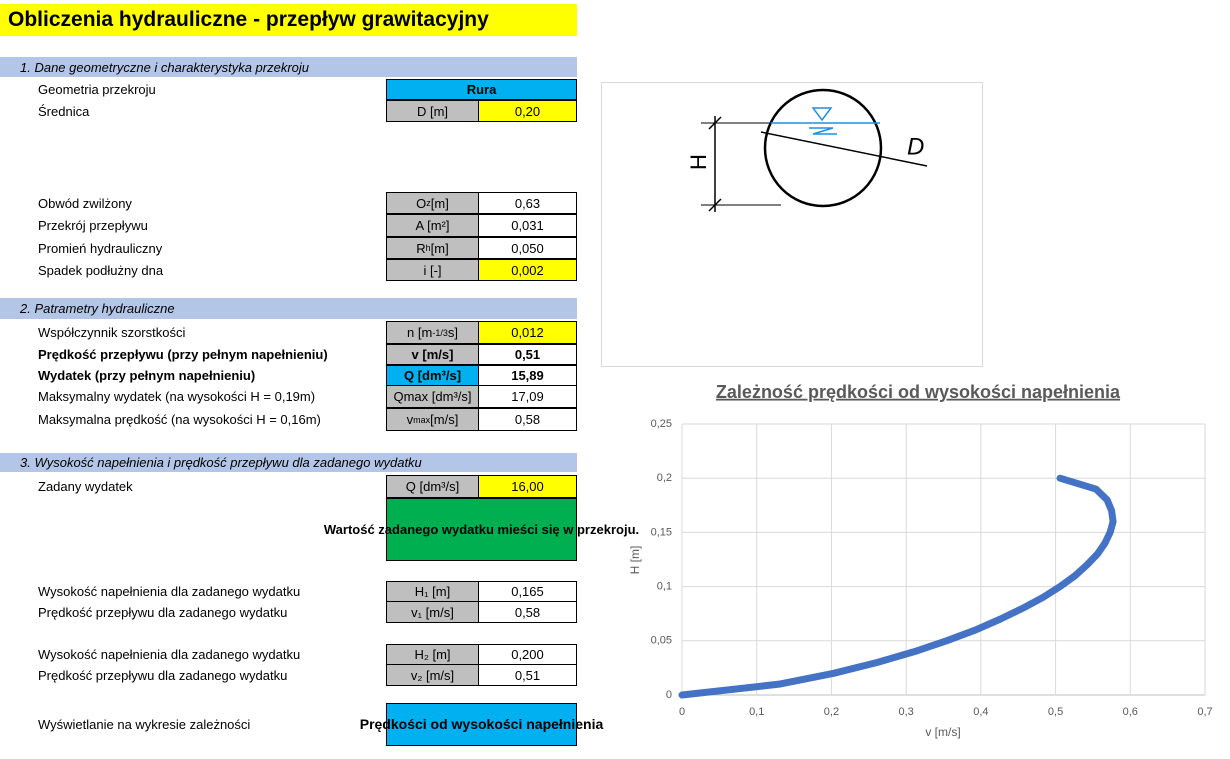 Image resolution: width=1230 pixels, height=759 pixels. I want to click on unit-text: A [m²], so click(432, 225).